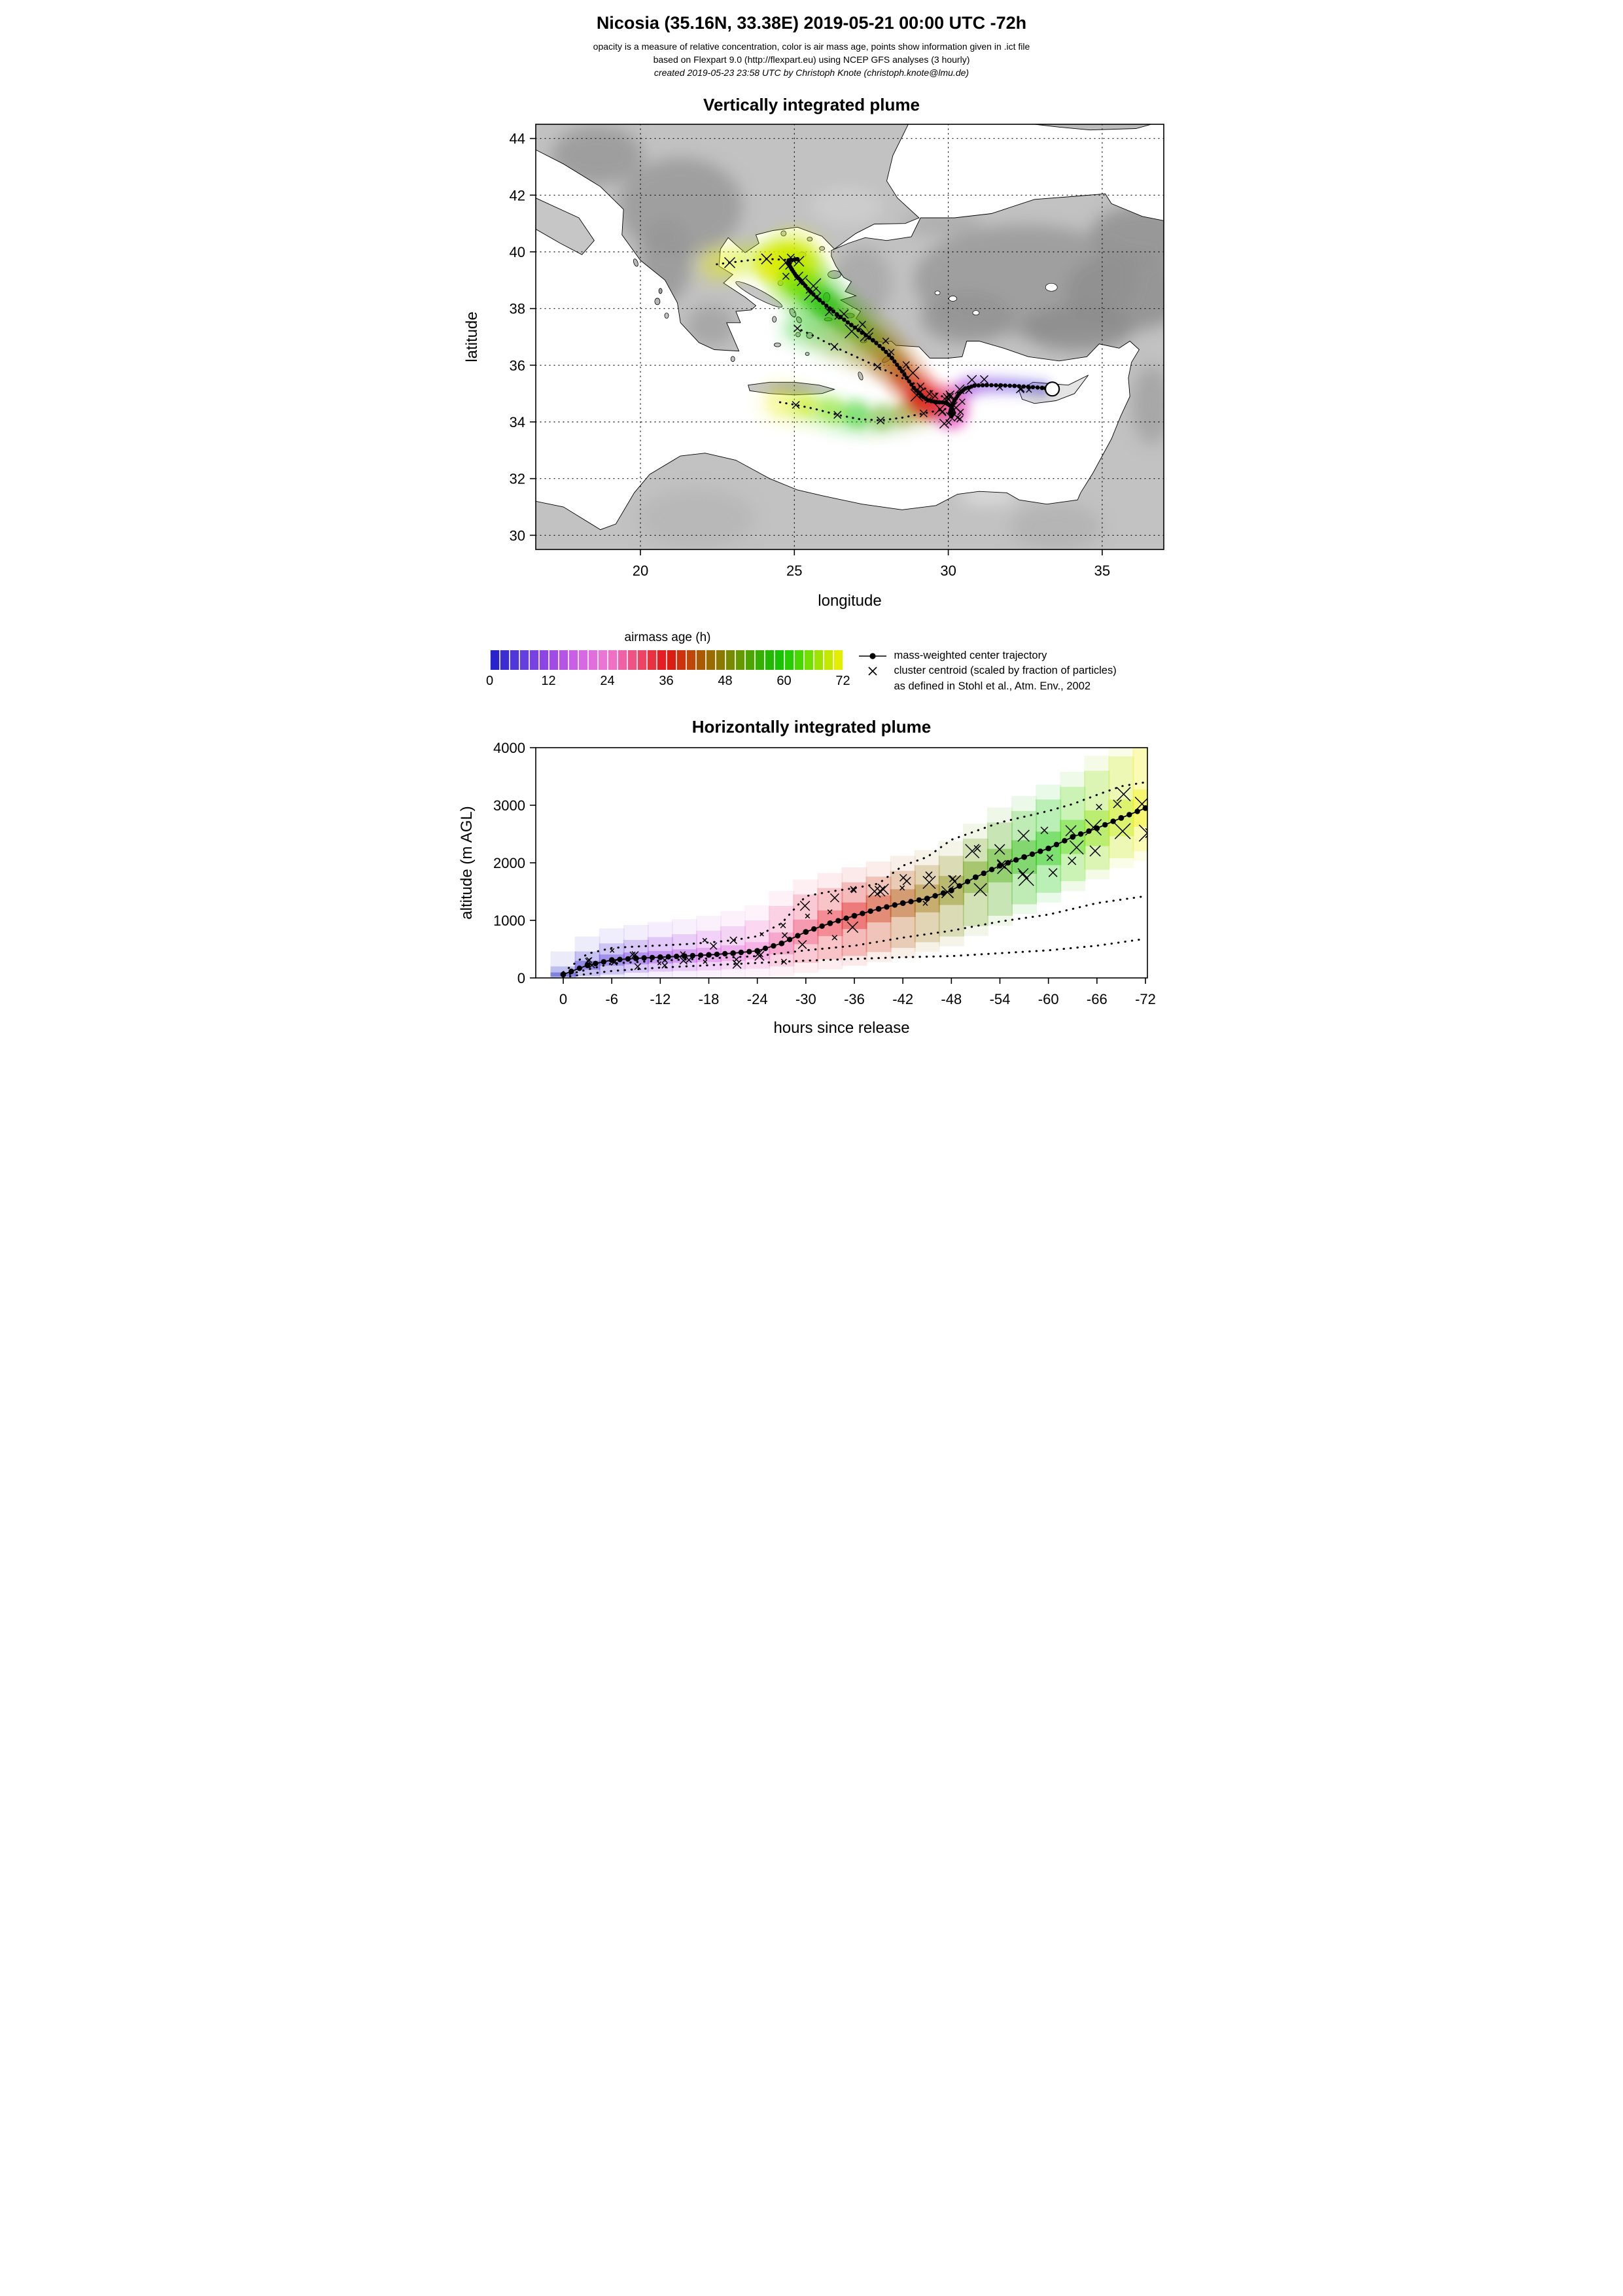 The width and height of the screenshot is (1623, 2296). I want to click on svg-text: -48, so click(952, 999).